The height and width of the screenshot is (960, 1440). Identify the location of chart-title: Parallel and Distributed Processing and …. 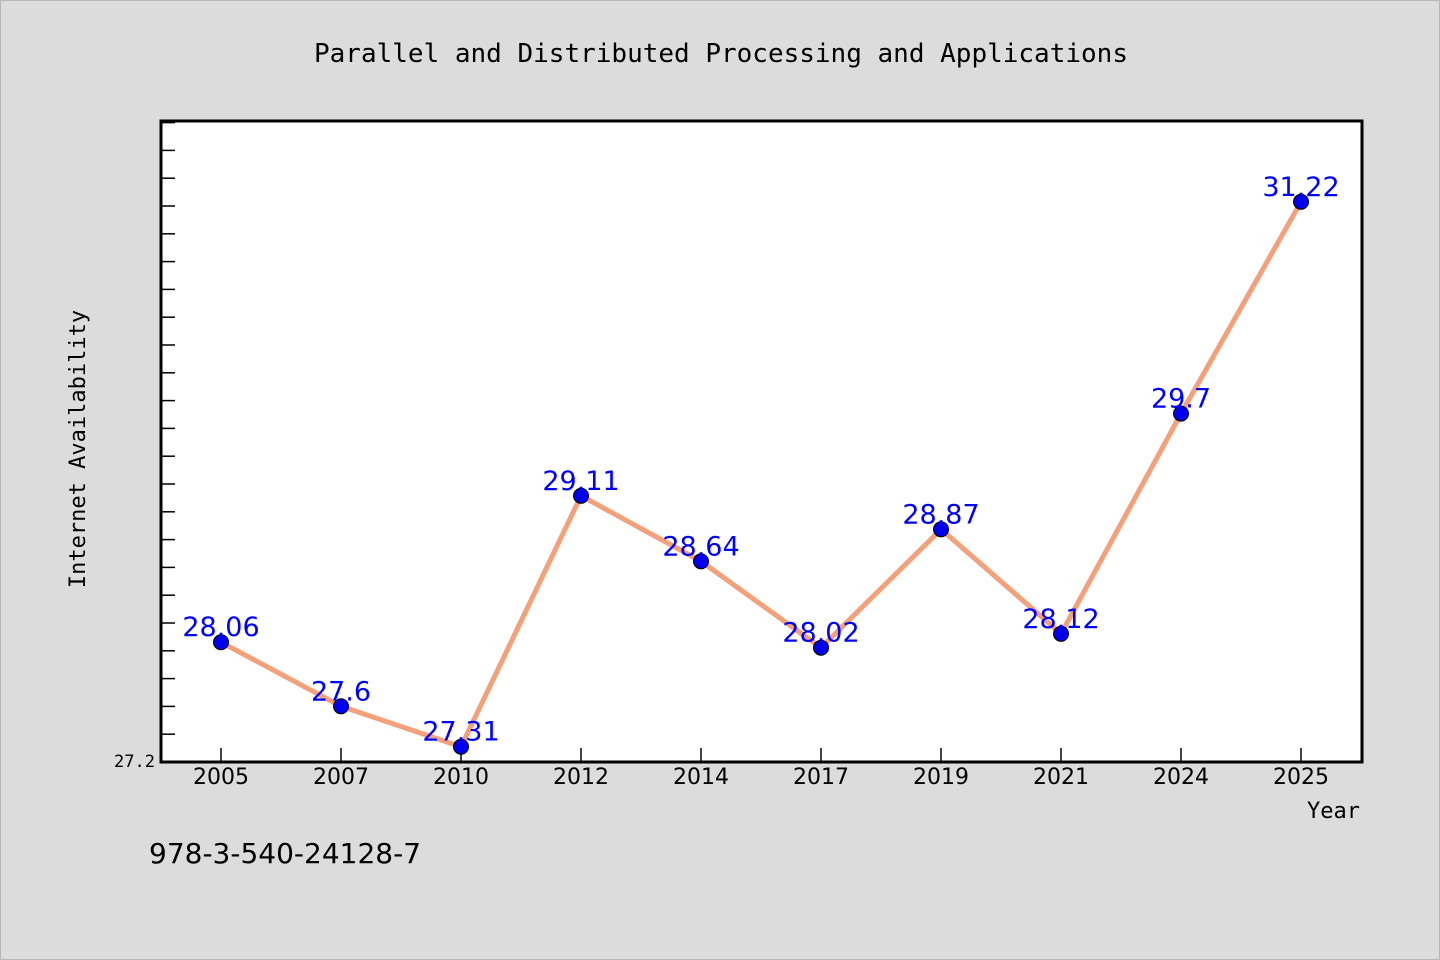
(721, 54).